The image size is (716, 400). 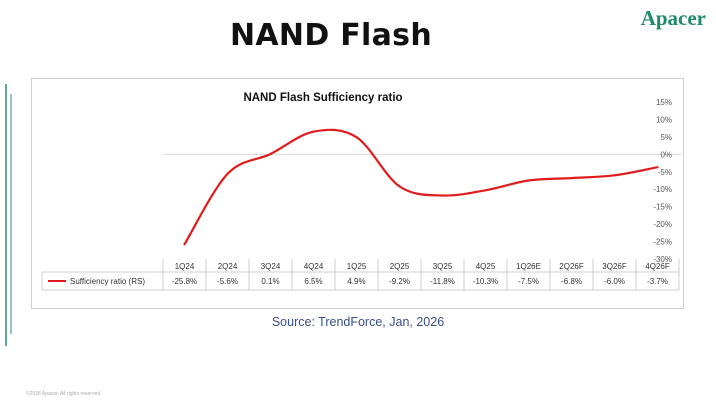 I want to click on data-table-value: -7.5%, so click(x=528, y=281).